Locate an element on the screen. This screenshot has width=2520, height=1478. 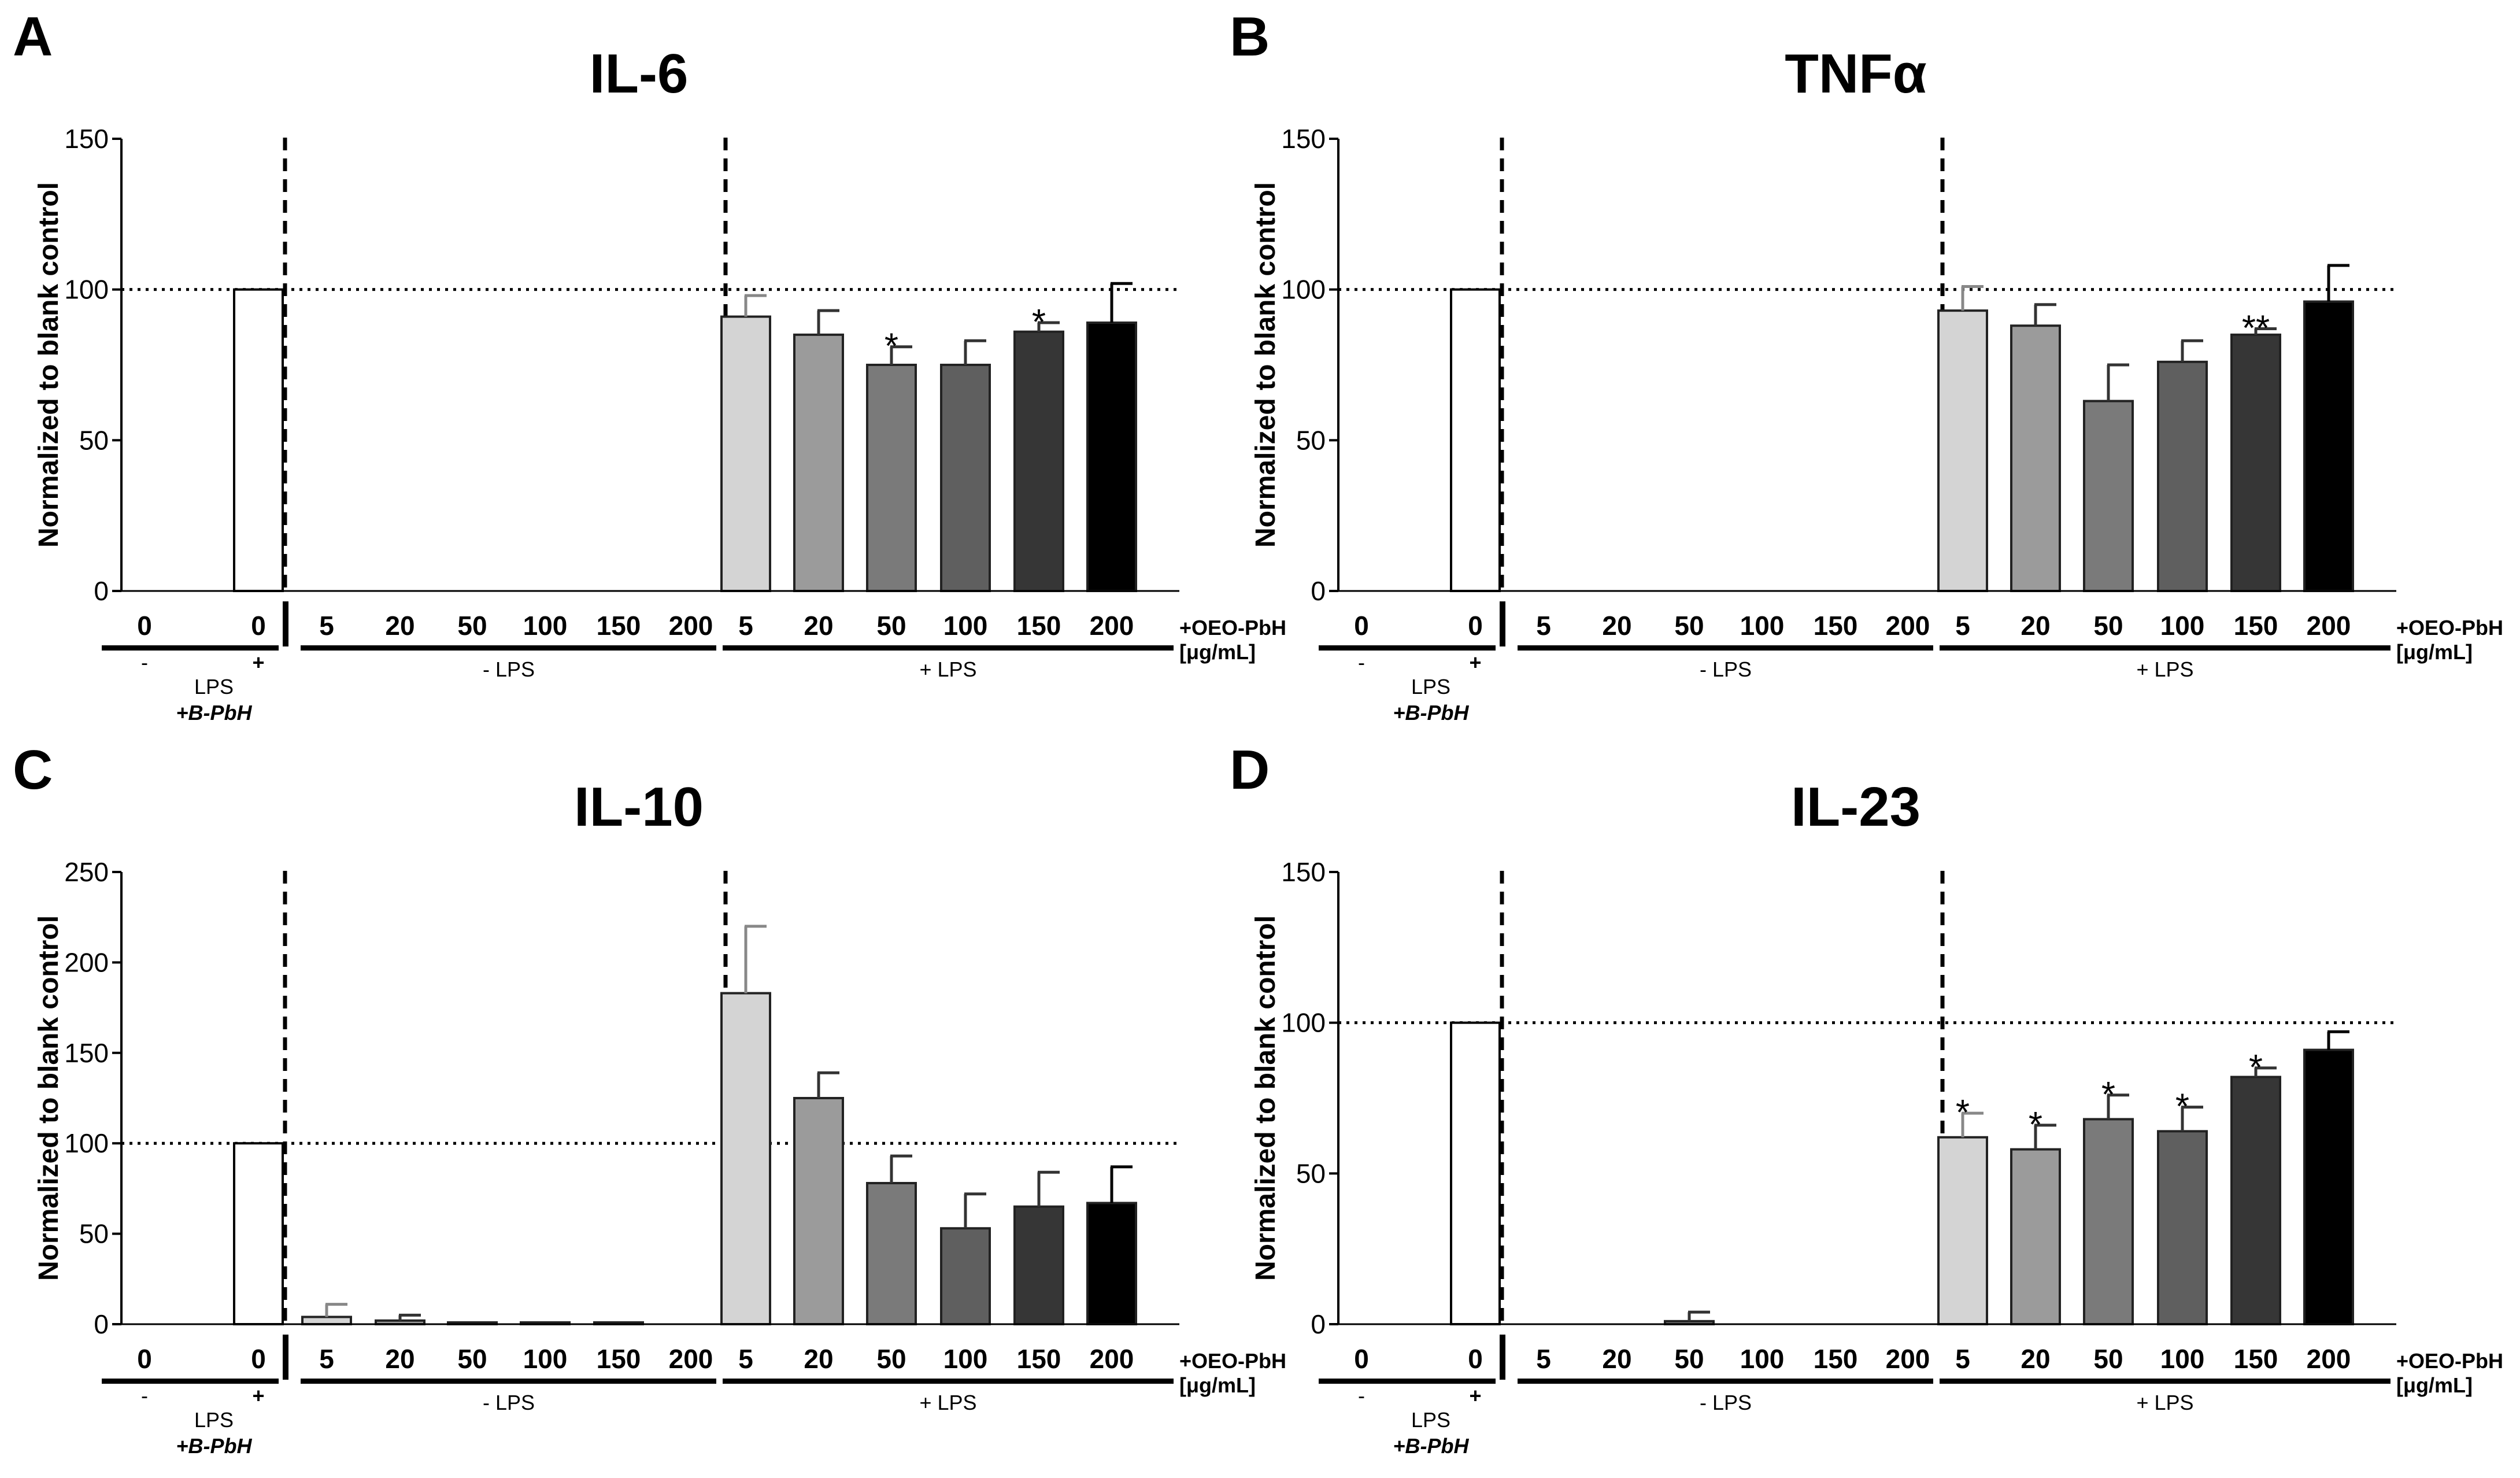
chart-title: TNFα is located at coordinates (1856, 74).